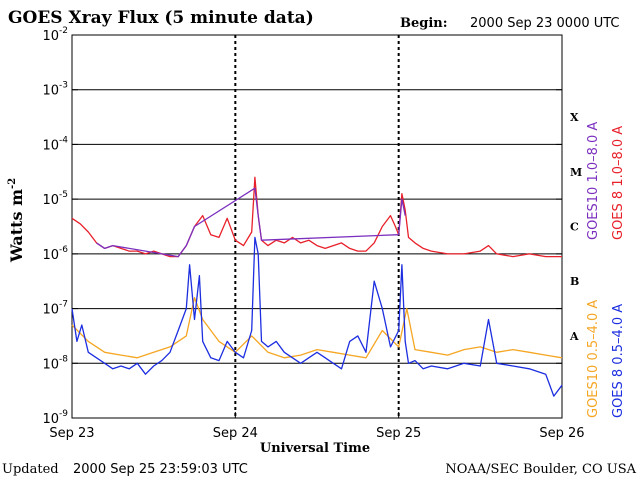 This screenshot has width=640, height=480. I want to click on legend-entry: GOES10 0.5–4.0 A, so click(593, 359).